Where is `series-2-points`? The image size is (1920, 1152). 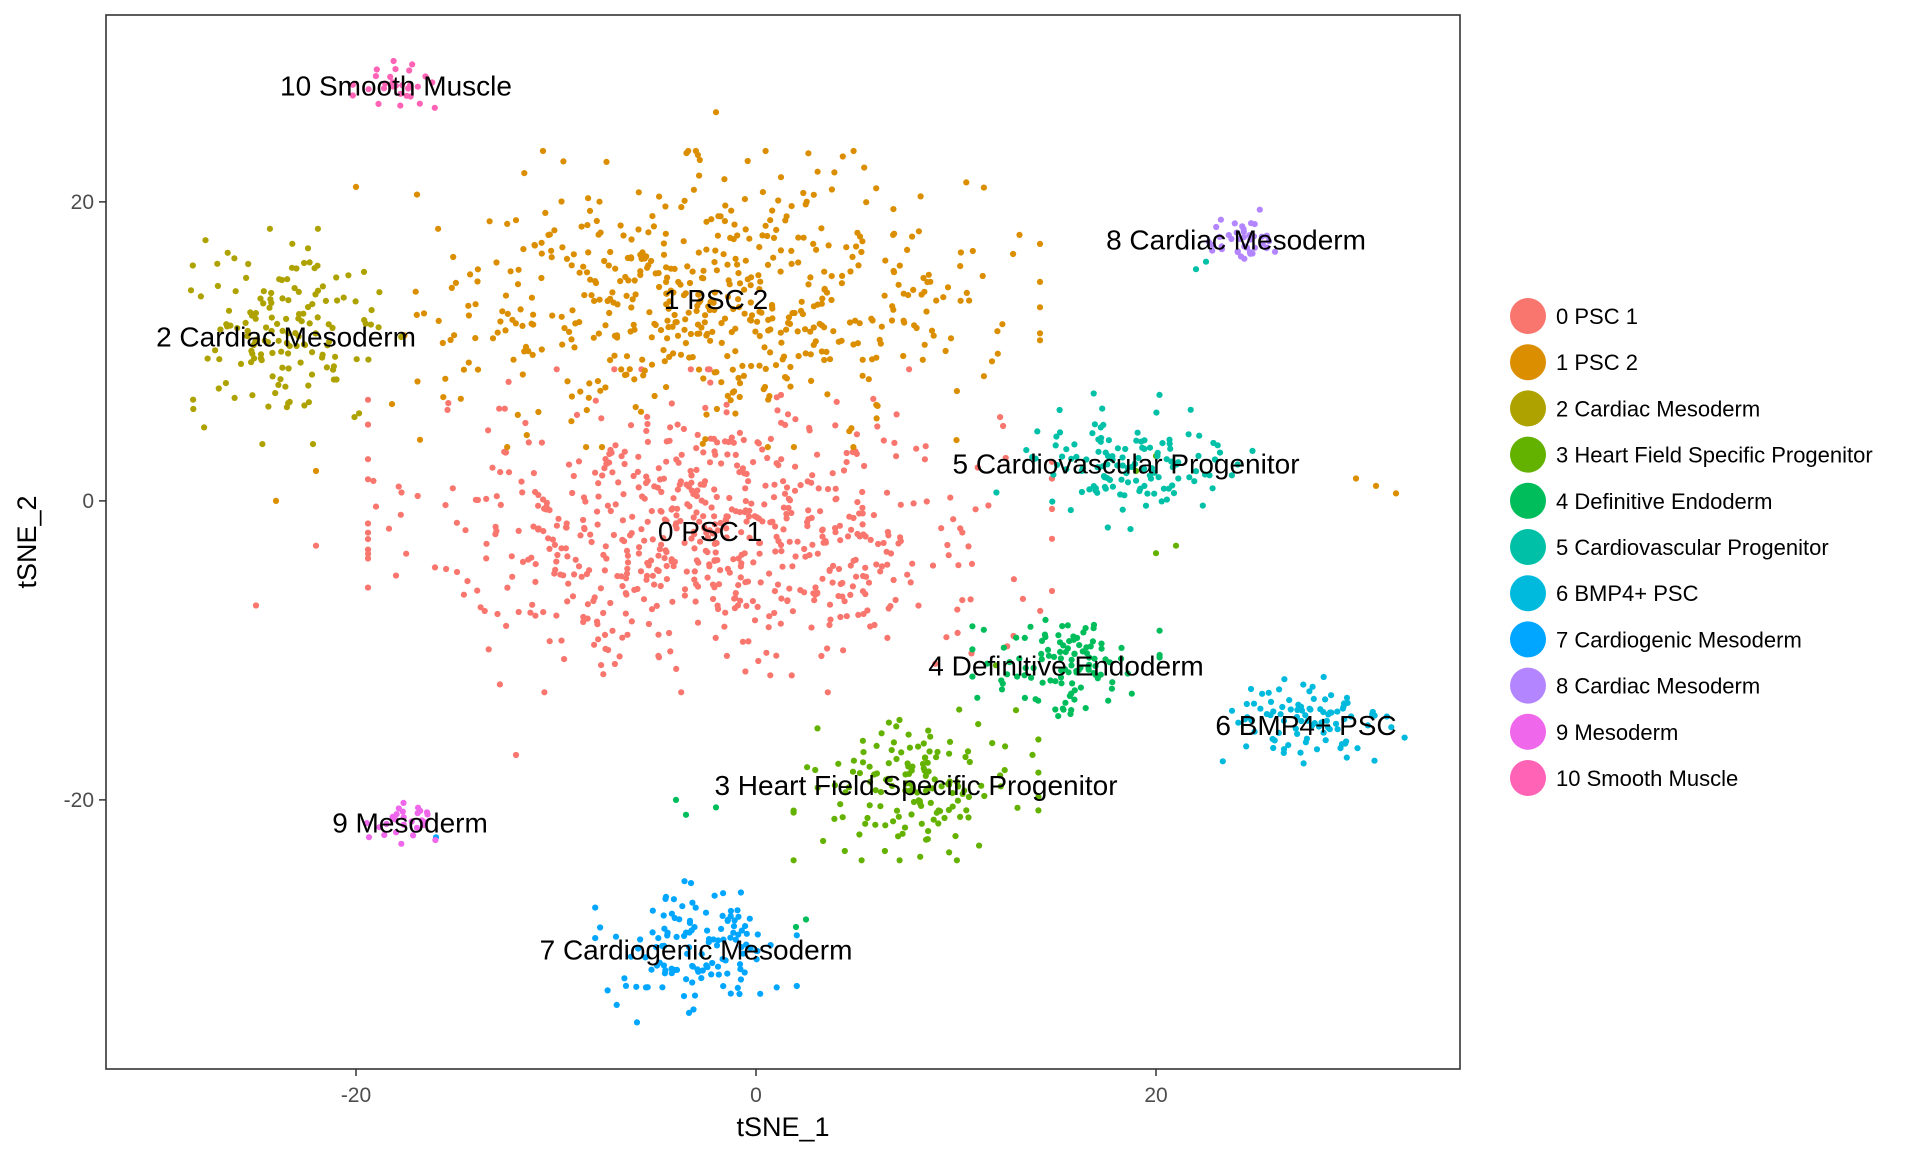
series-2-points is located at coordinates (296, 336).